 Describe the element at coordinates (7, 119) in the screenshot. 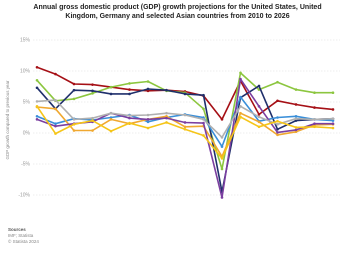

I see `y-axis-label: GDP growth compared to previous year` at that location.